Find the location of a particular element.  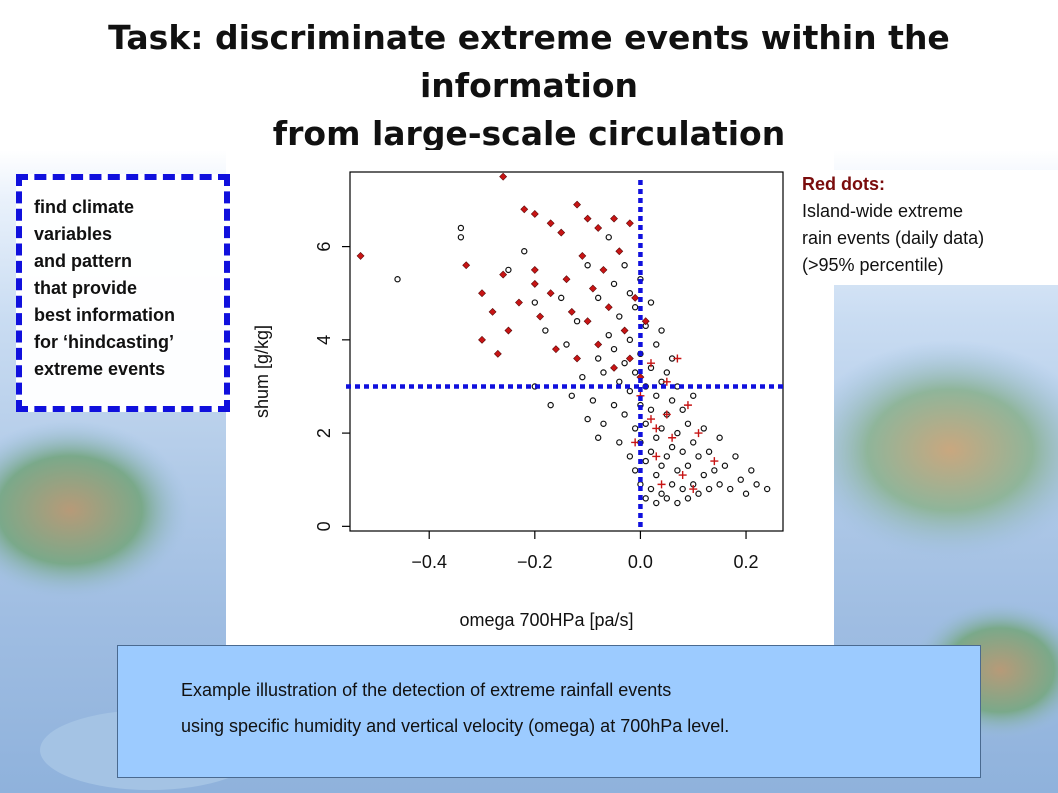

legend-line: Island-wide extreme is located at coordinates (883, 211).